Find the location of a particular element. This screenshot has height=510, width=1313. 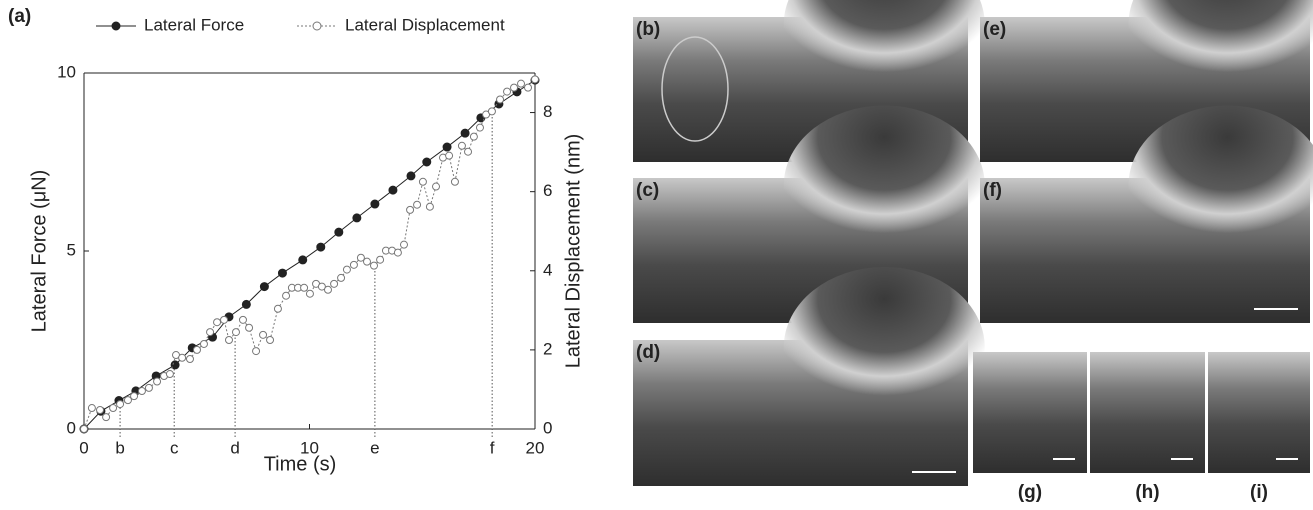

y2-tick-label: 2 is located at coordinates (547, 348).